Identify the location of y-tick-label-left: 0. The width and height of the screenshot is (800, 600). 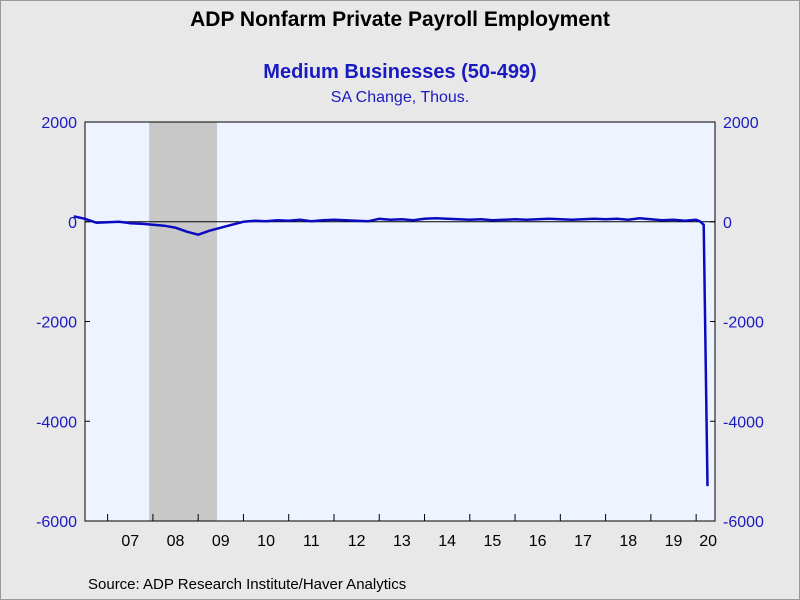
(72, 223).